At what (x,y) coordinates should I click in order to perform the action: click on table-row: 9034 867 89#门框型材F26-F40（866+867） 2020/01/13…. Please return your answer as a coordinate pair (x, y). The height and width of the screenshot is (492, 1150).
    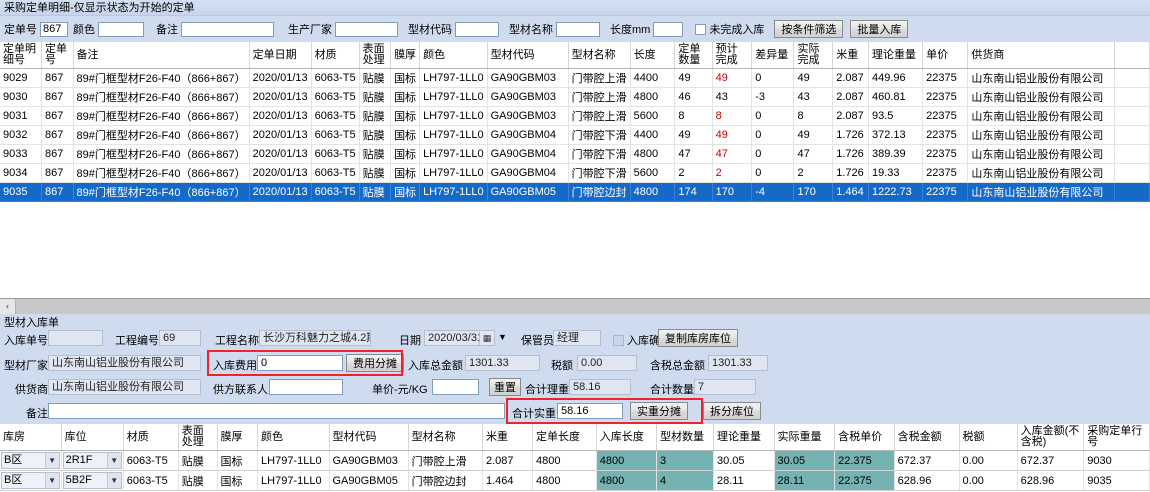
    Looking at the image, I should click on (575, 173).